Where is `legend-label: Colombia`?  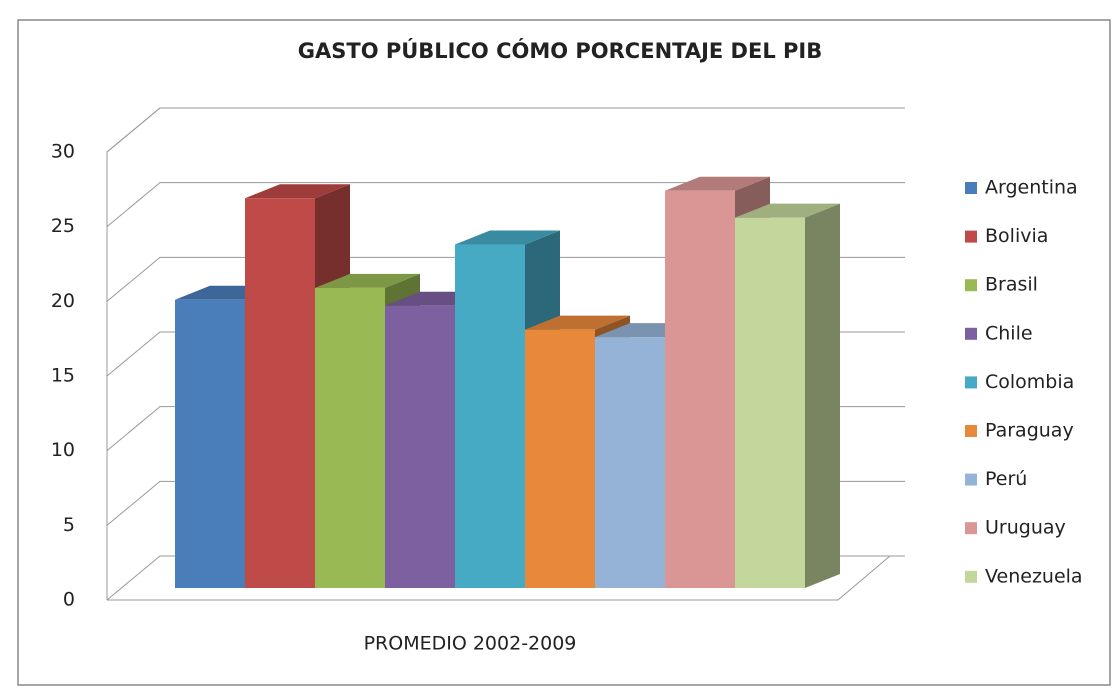 legend-label: Colombia is located at coordinates (1029, 382).